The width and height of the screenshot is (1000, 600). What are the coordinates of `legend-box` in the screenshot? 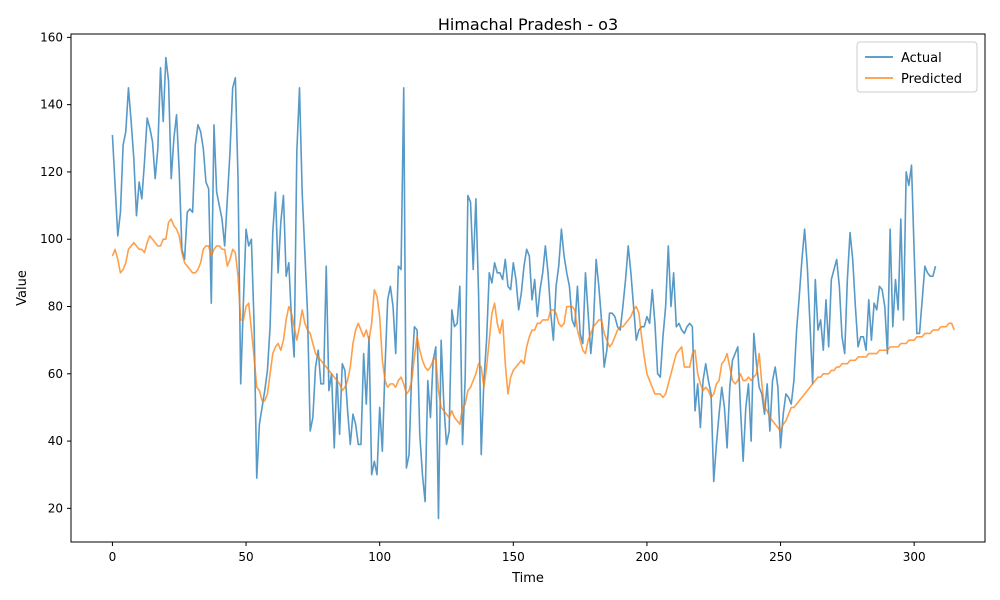 It's located at (917, 67).